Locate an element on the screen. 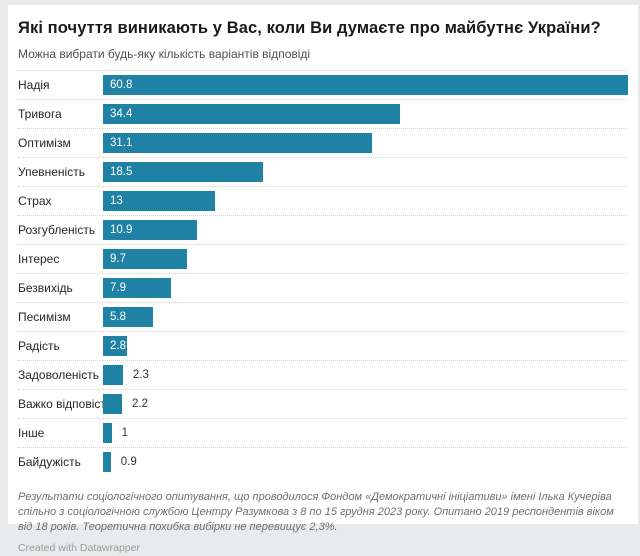  bar-row: Інше 1 is located at coordinates (323, 432).